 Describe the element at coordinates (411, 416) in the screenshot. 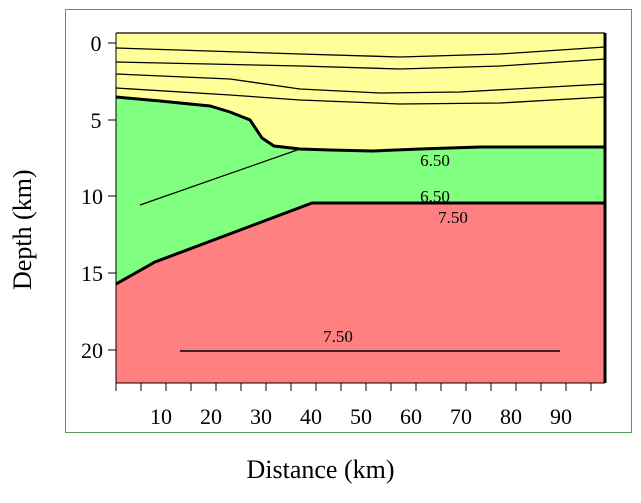

I see `x-tick-label: 60` at that location.